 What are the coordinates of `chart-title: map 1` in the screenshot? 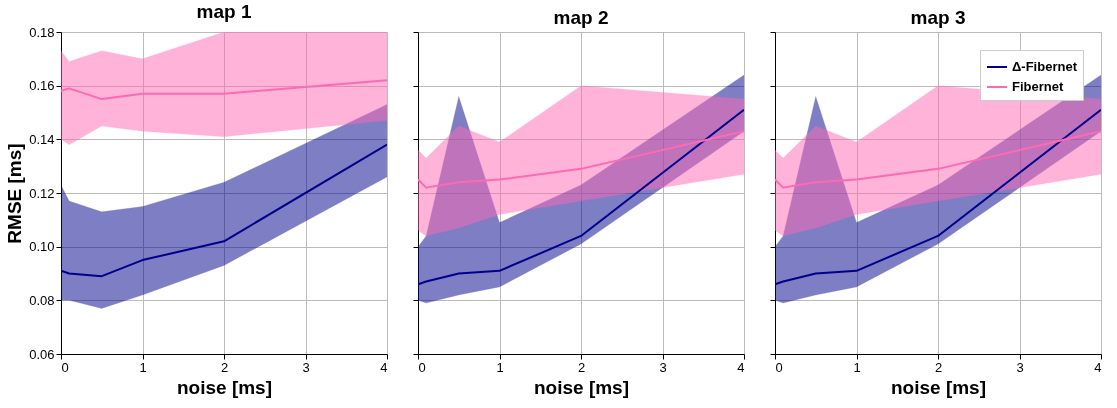 It's located at (224, 11).